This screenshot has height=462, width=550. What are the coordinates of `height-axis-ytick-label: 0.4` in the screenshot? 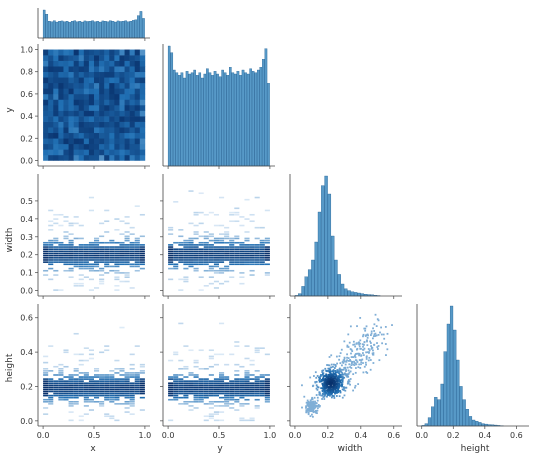 It's located at (26, 352).